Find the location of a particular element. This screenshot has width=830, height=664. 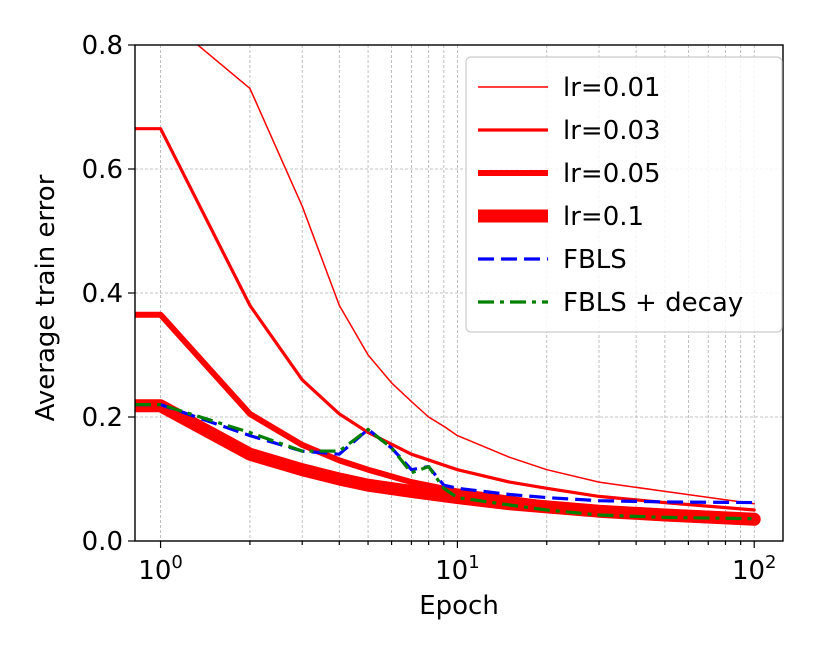

series-line-fbls is located at coordinates (445, 454).